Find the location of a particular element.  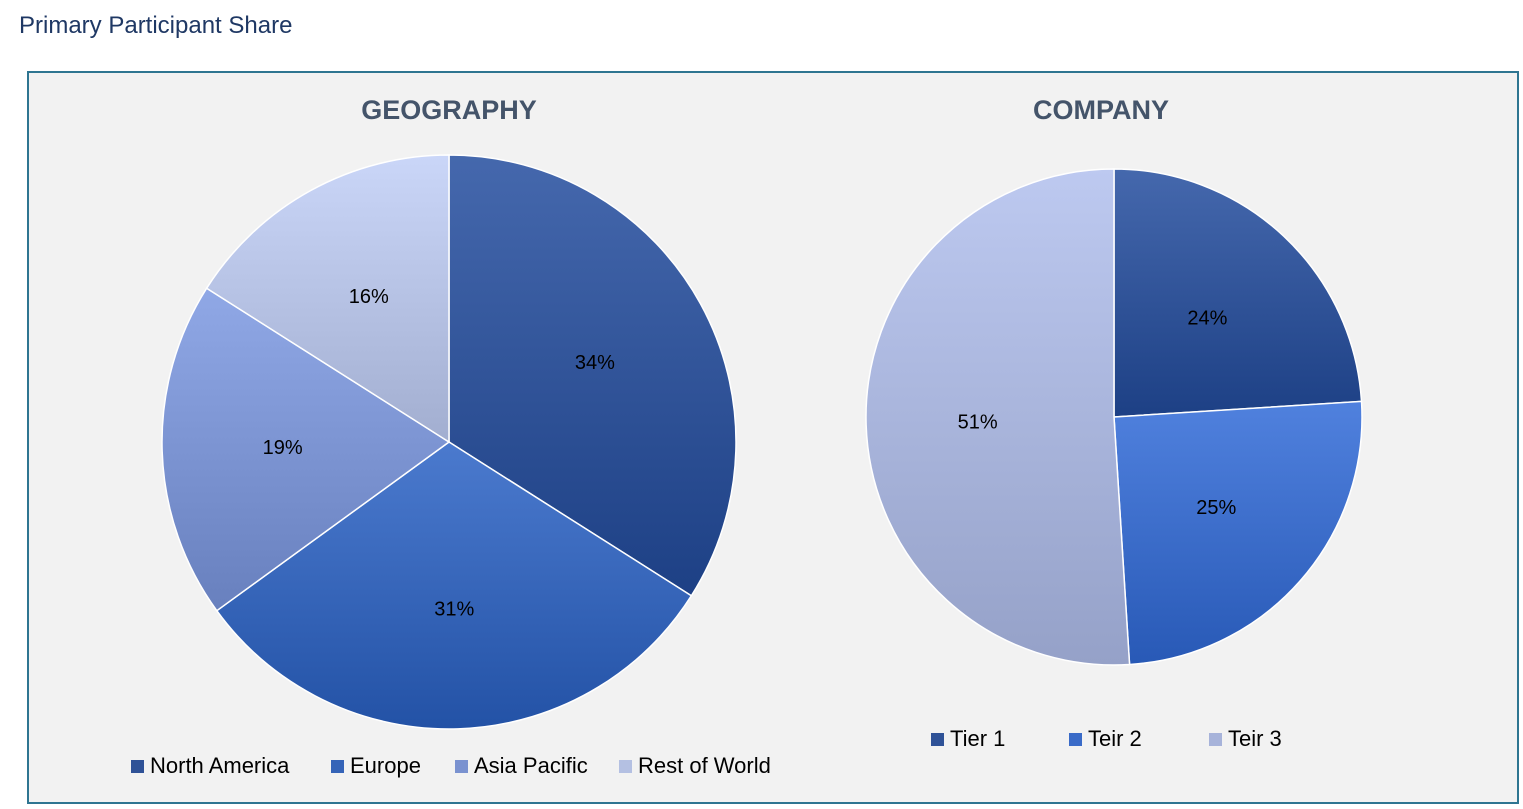

geography-legend-label-rest-of-world: Rest of World is located at coordinates (704, 765).